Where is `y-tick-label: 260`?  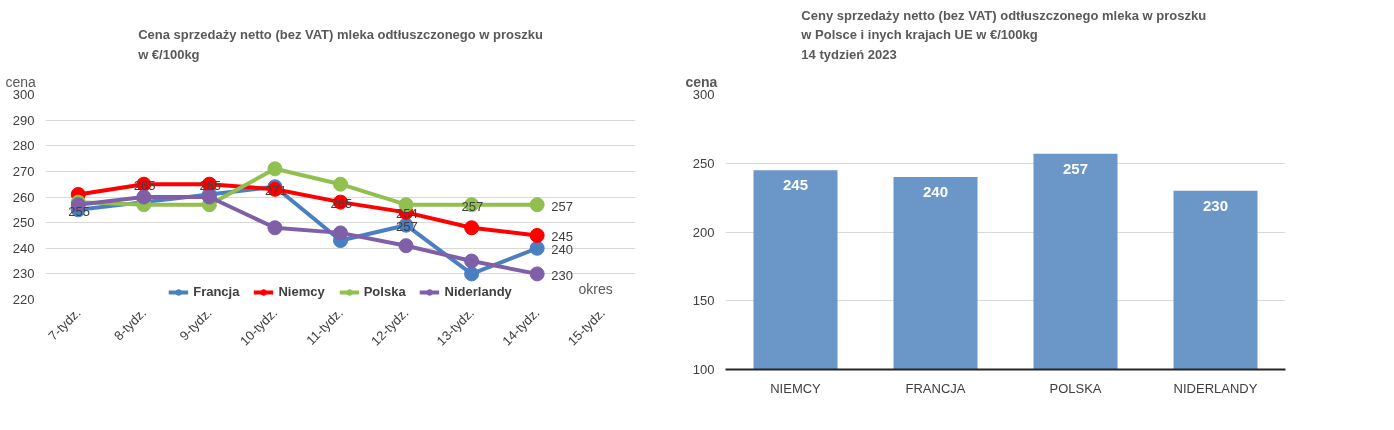
y-tick-label: 260 is located at coordinates (23, 197).